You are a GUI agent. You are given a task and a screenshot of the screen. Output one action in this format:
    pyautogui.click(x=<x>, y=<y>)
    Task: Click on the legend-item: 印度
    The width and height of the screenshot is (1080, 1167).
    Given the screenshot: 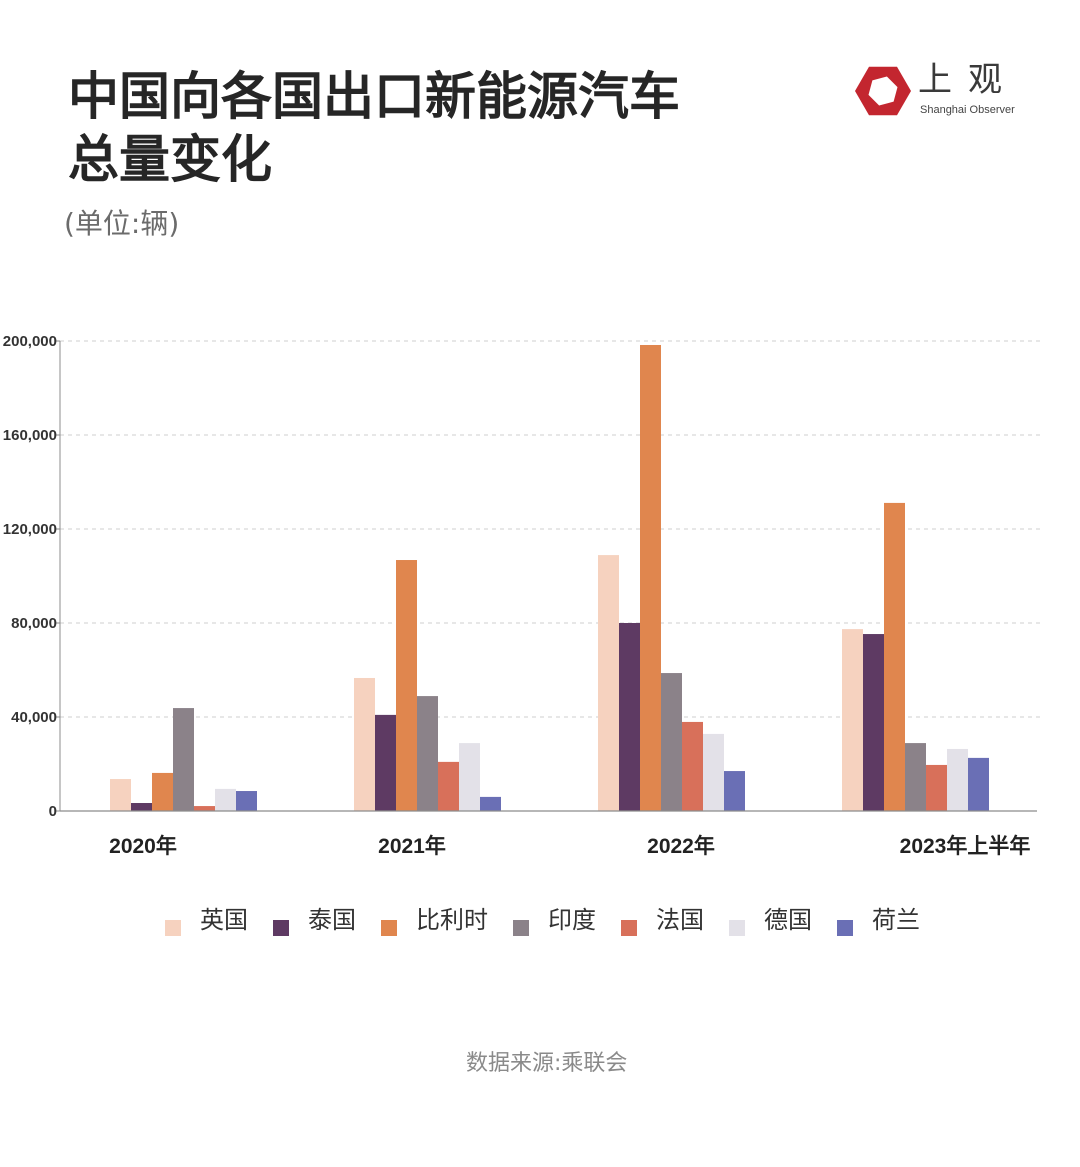 What is the action you would take?
    pyautogui.click(x=554, y=921)
    